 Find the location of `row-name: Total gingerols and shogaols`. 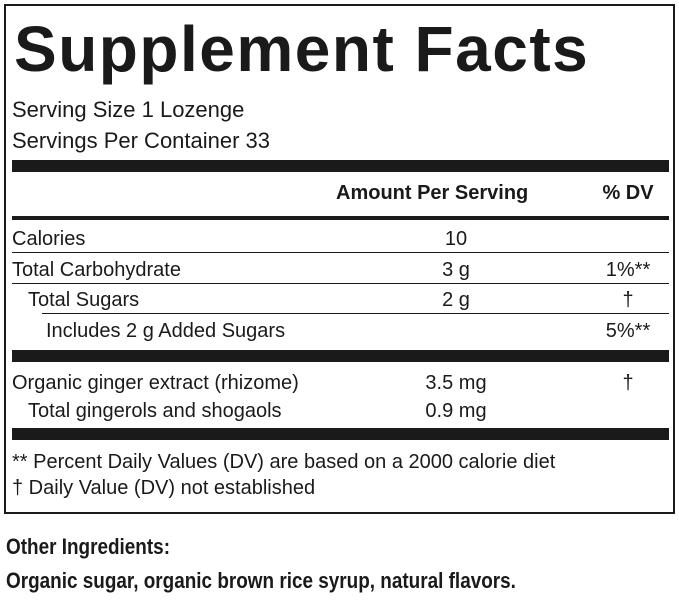

row-name: Total gingerols and shogaols is located at coordinates (155, 411).